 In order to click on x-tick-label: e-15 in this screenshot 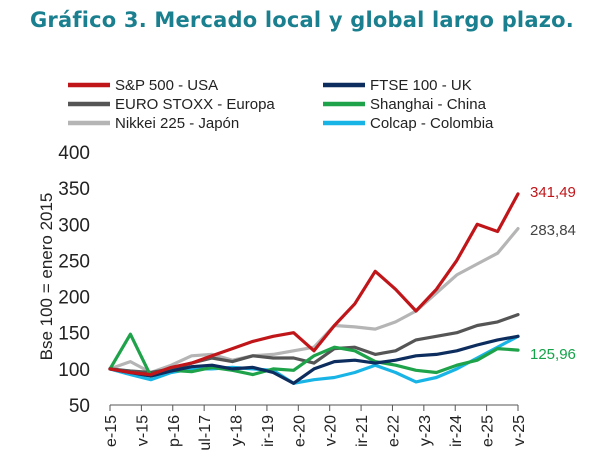, I will do `click(111, 431)`.